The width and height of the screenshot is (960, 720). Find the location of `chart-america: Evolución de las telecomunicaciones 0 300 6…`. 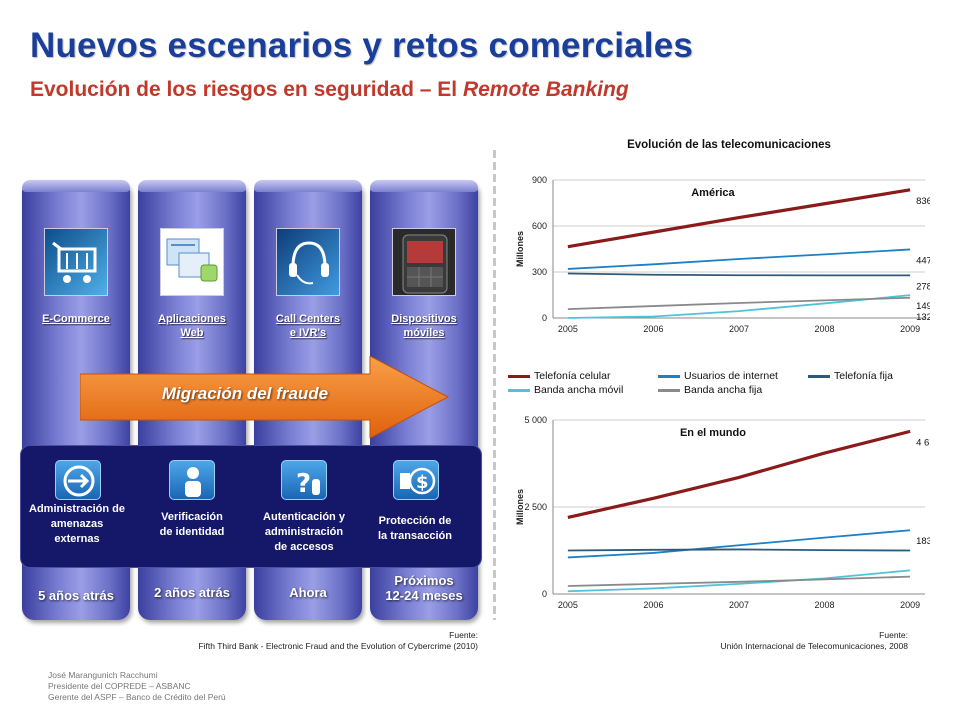

chart-america: Evolución de las telecomunicaciones 0 300 6… is located at coordinates (722, 236).